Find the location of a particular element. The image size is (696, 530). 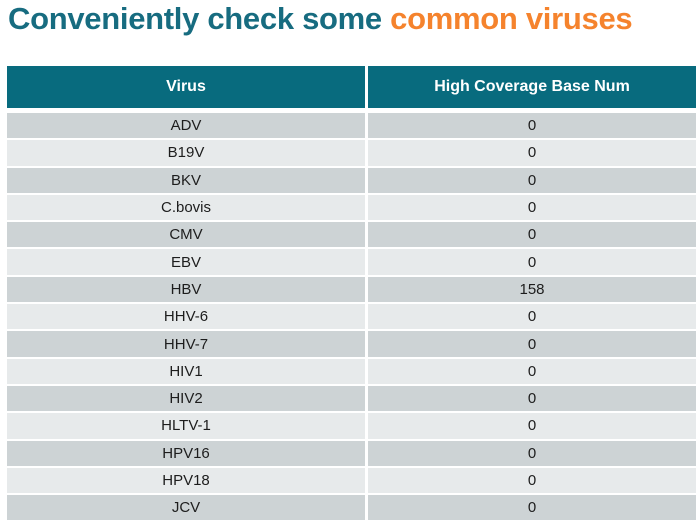

column-header-virus: Virus is located at coordinates (186, 87).